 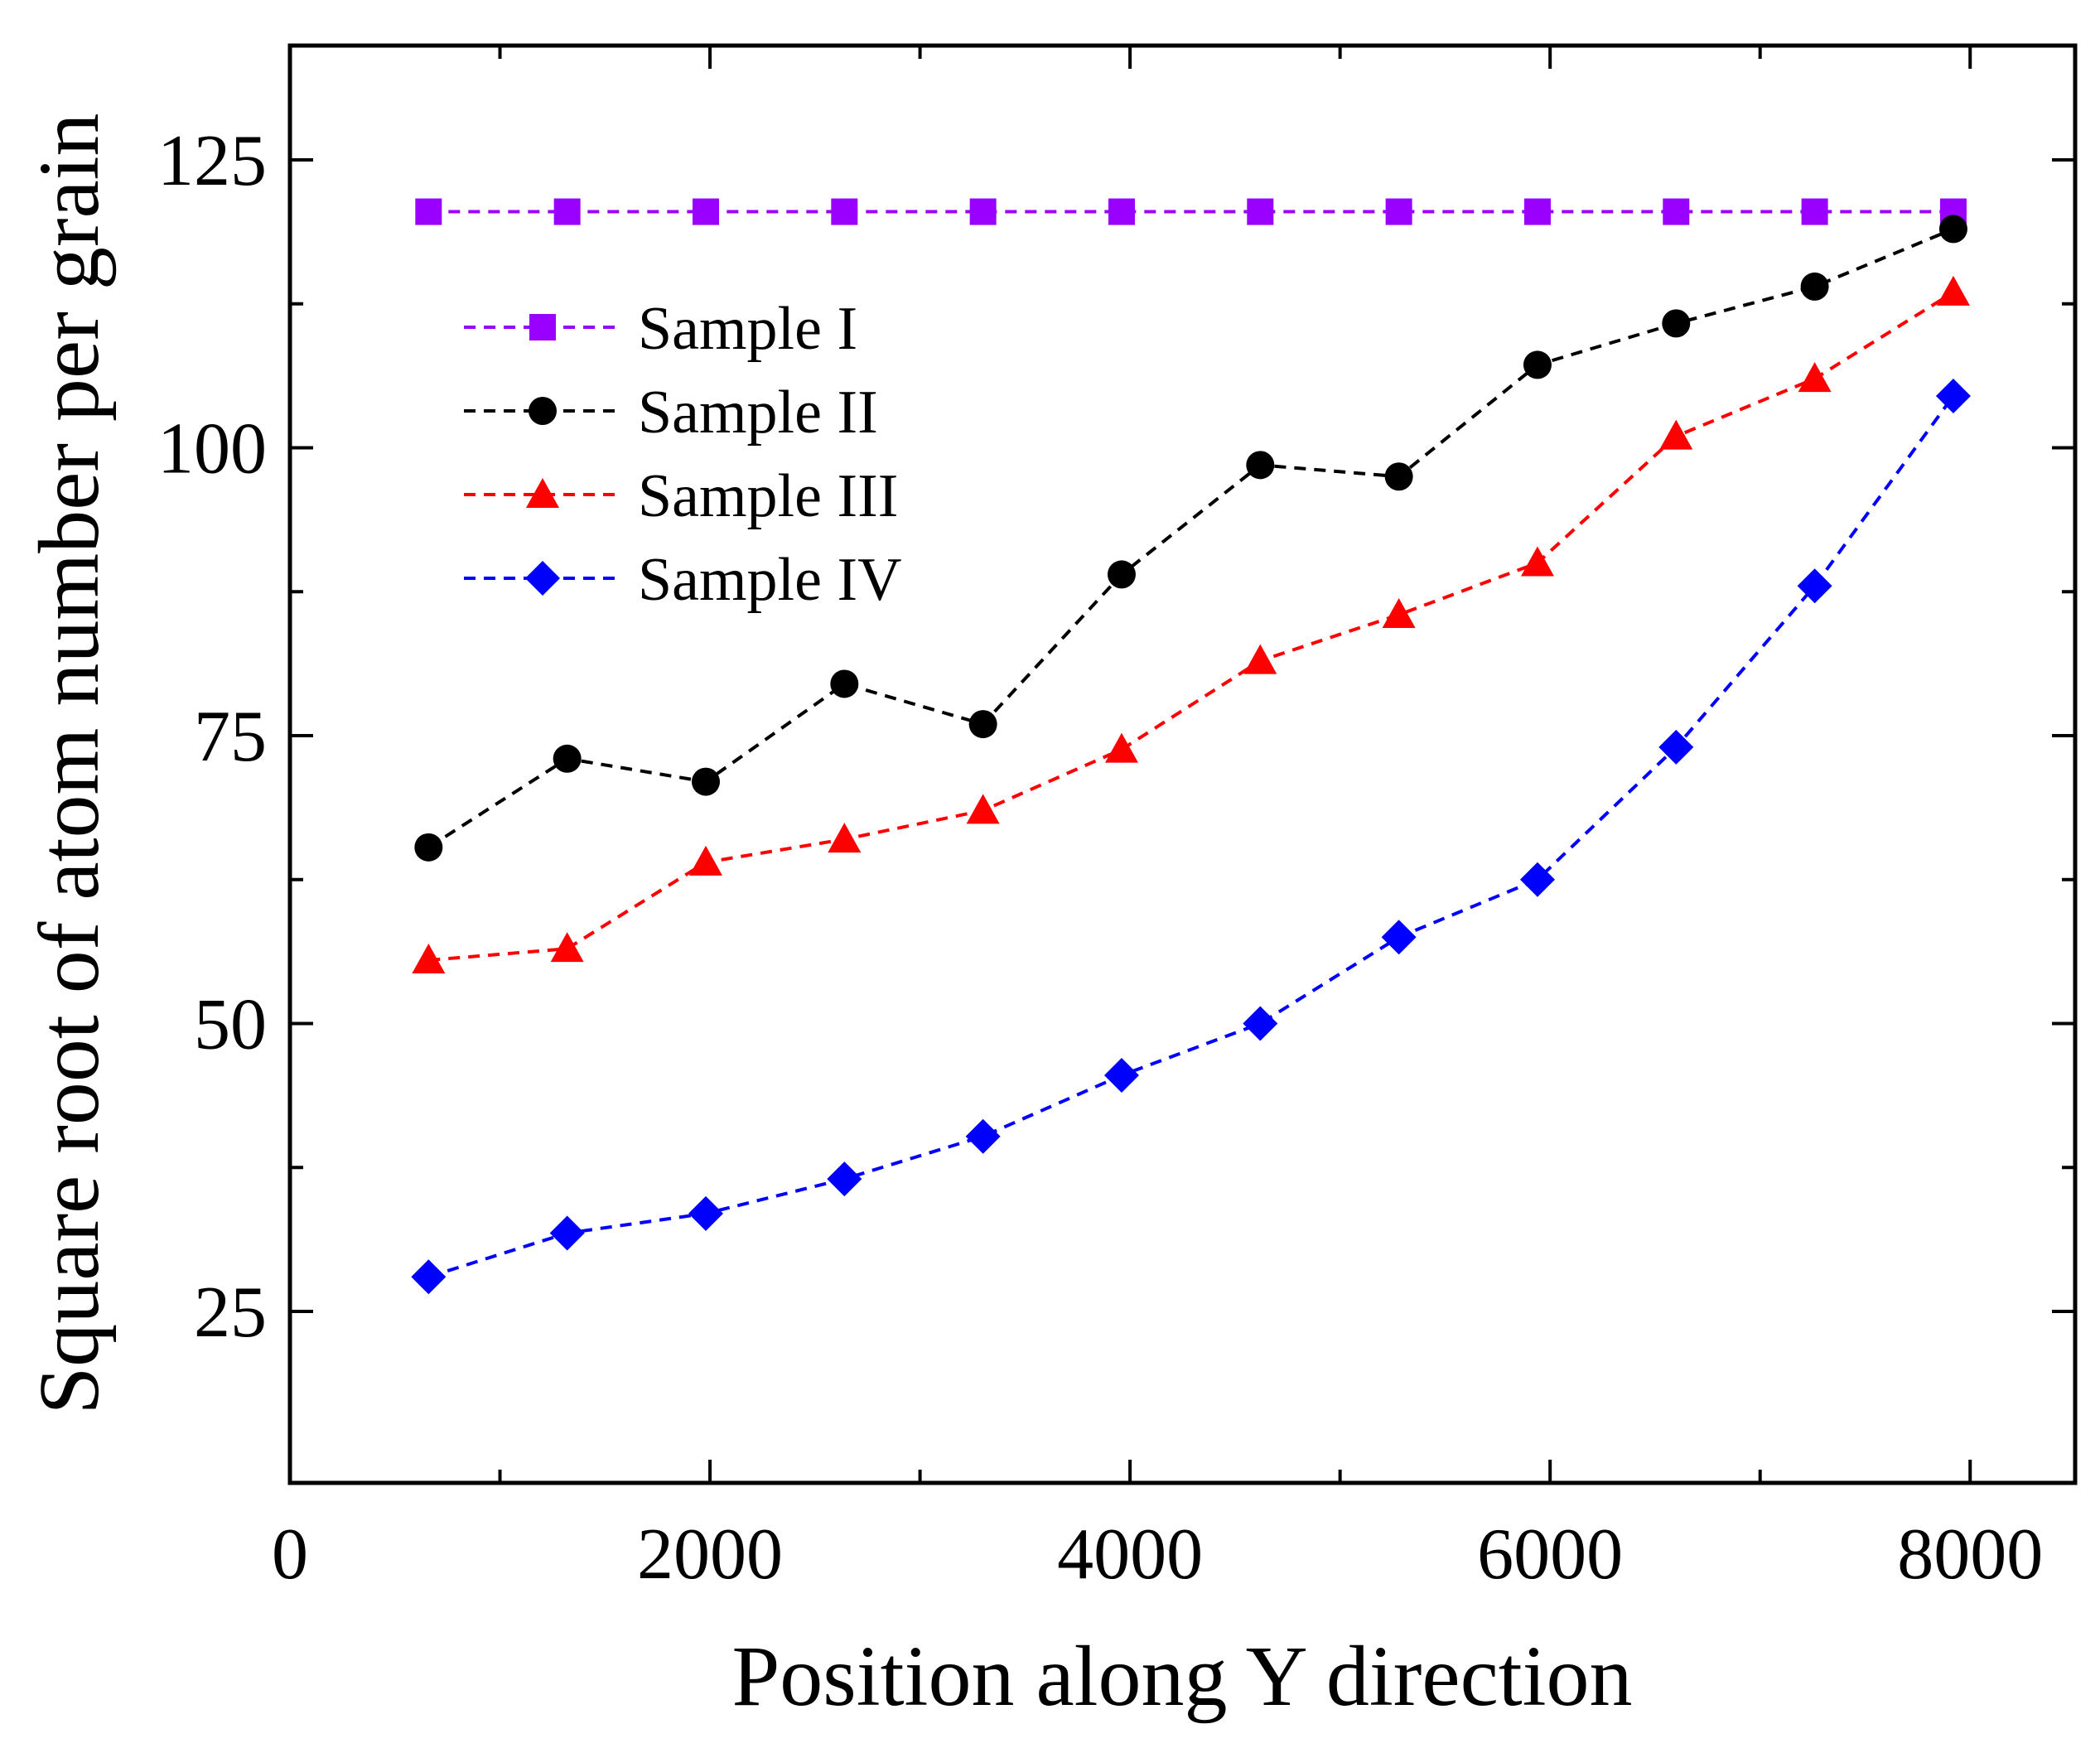 I want to click on legend-label: Sample IV, so click(x=770, y=580).